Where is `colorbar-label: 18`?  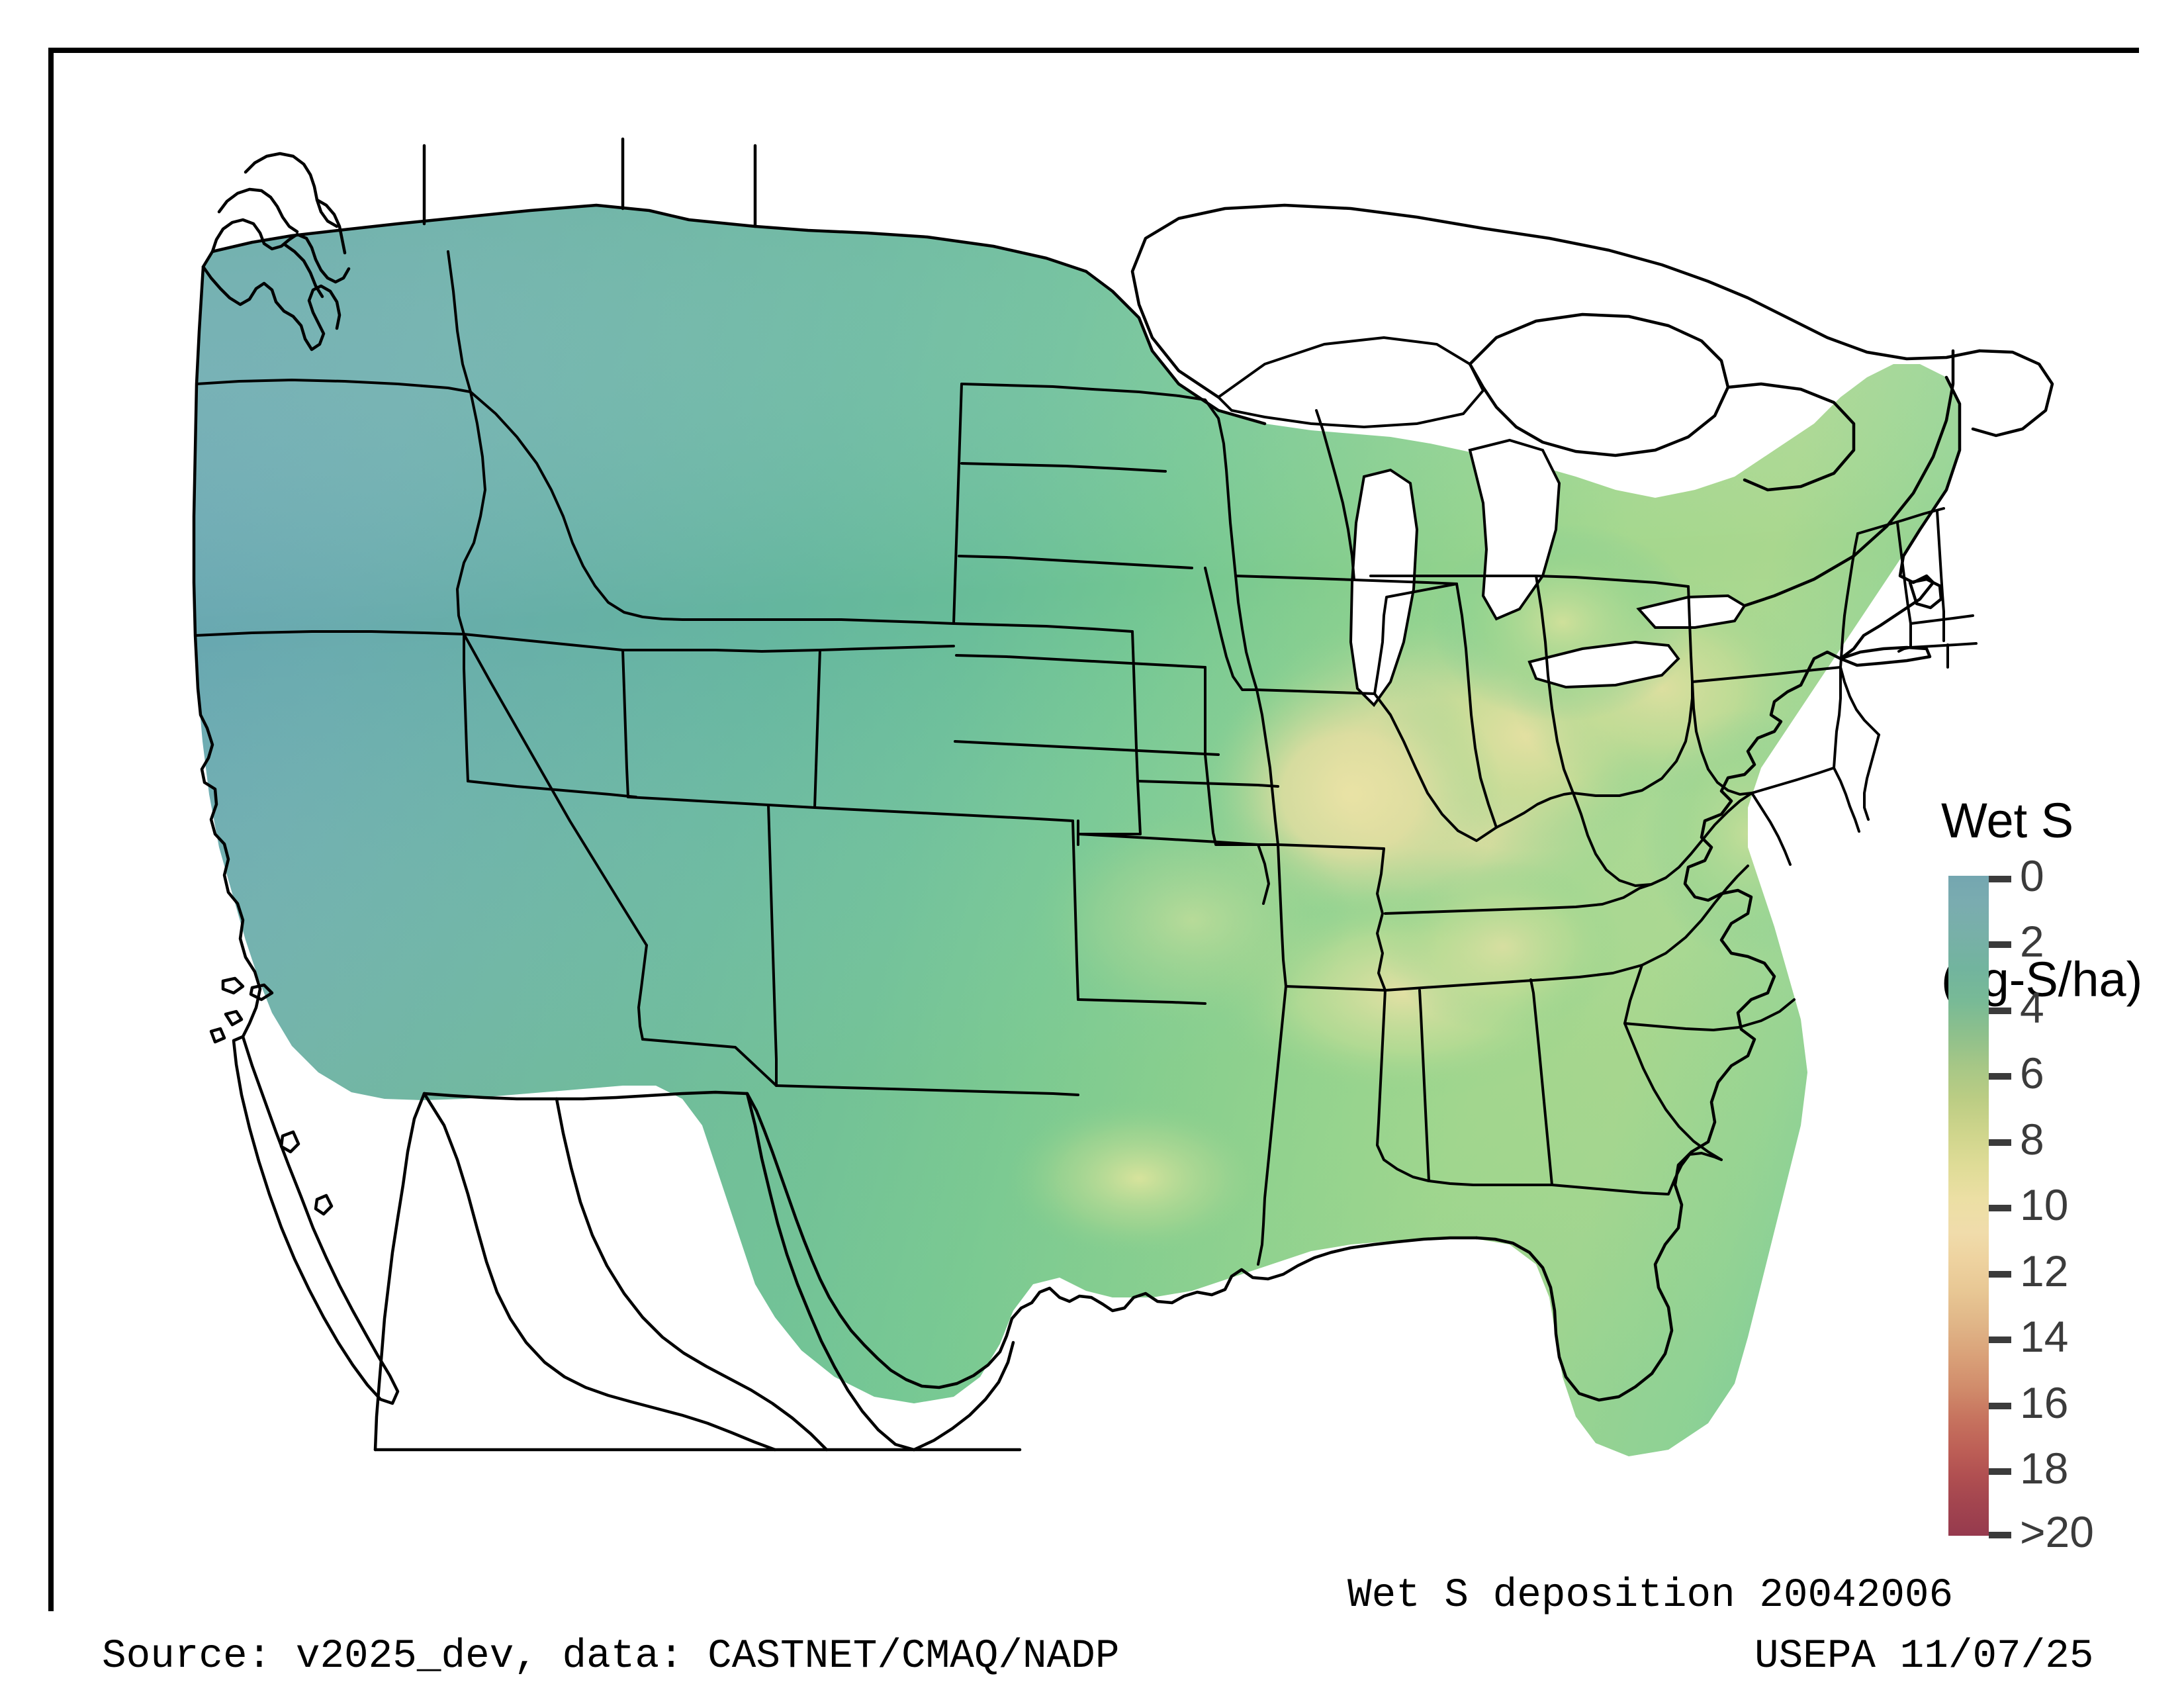 colorbar-label: 18 is located at coordinates (2045, 1468).